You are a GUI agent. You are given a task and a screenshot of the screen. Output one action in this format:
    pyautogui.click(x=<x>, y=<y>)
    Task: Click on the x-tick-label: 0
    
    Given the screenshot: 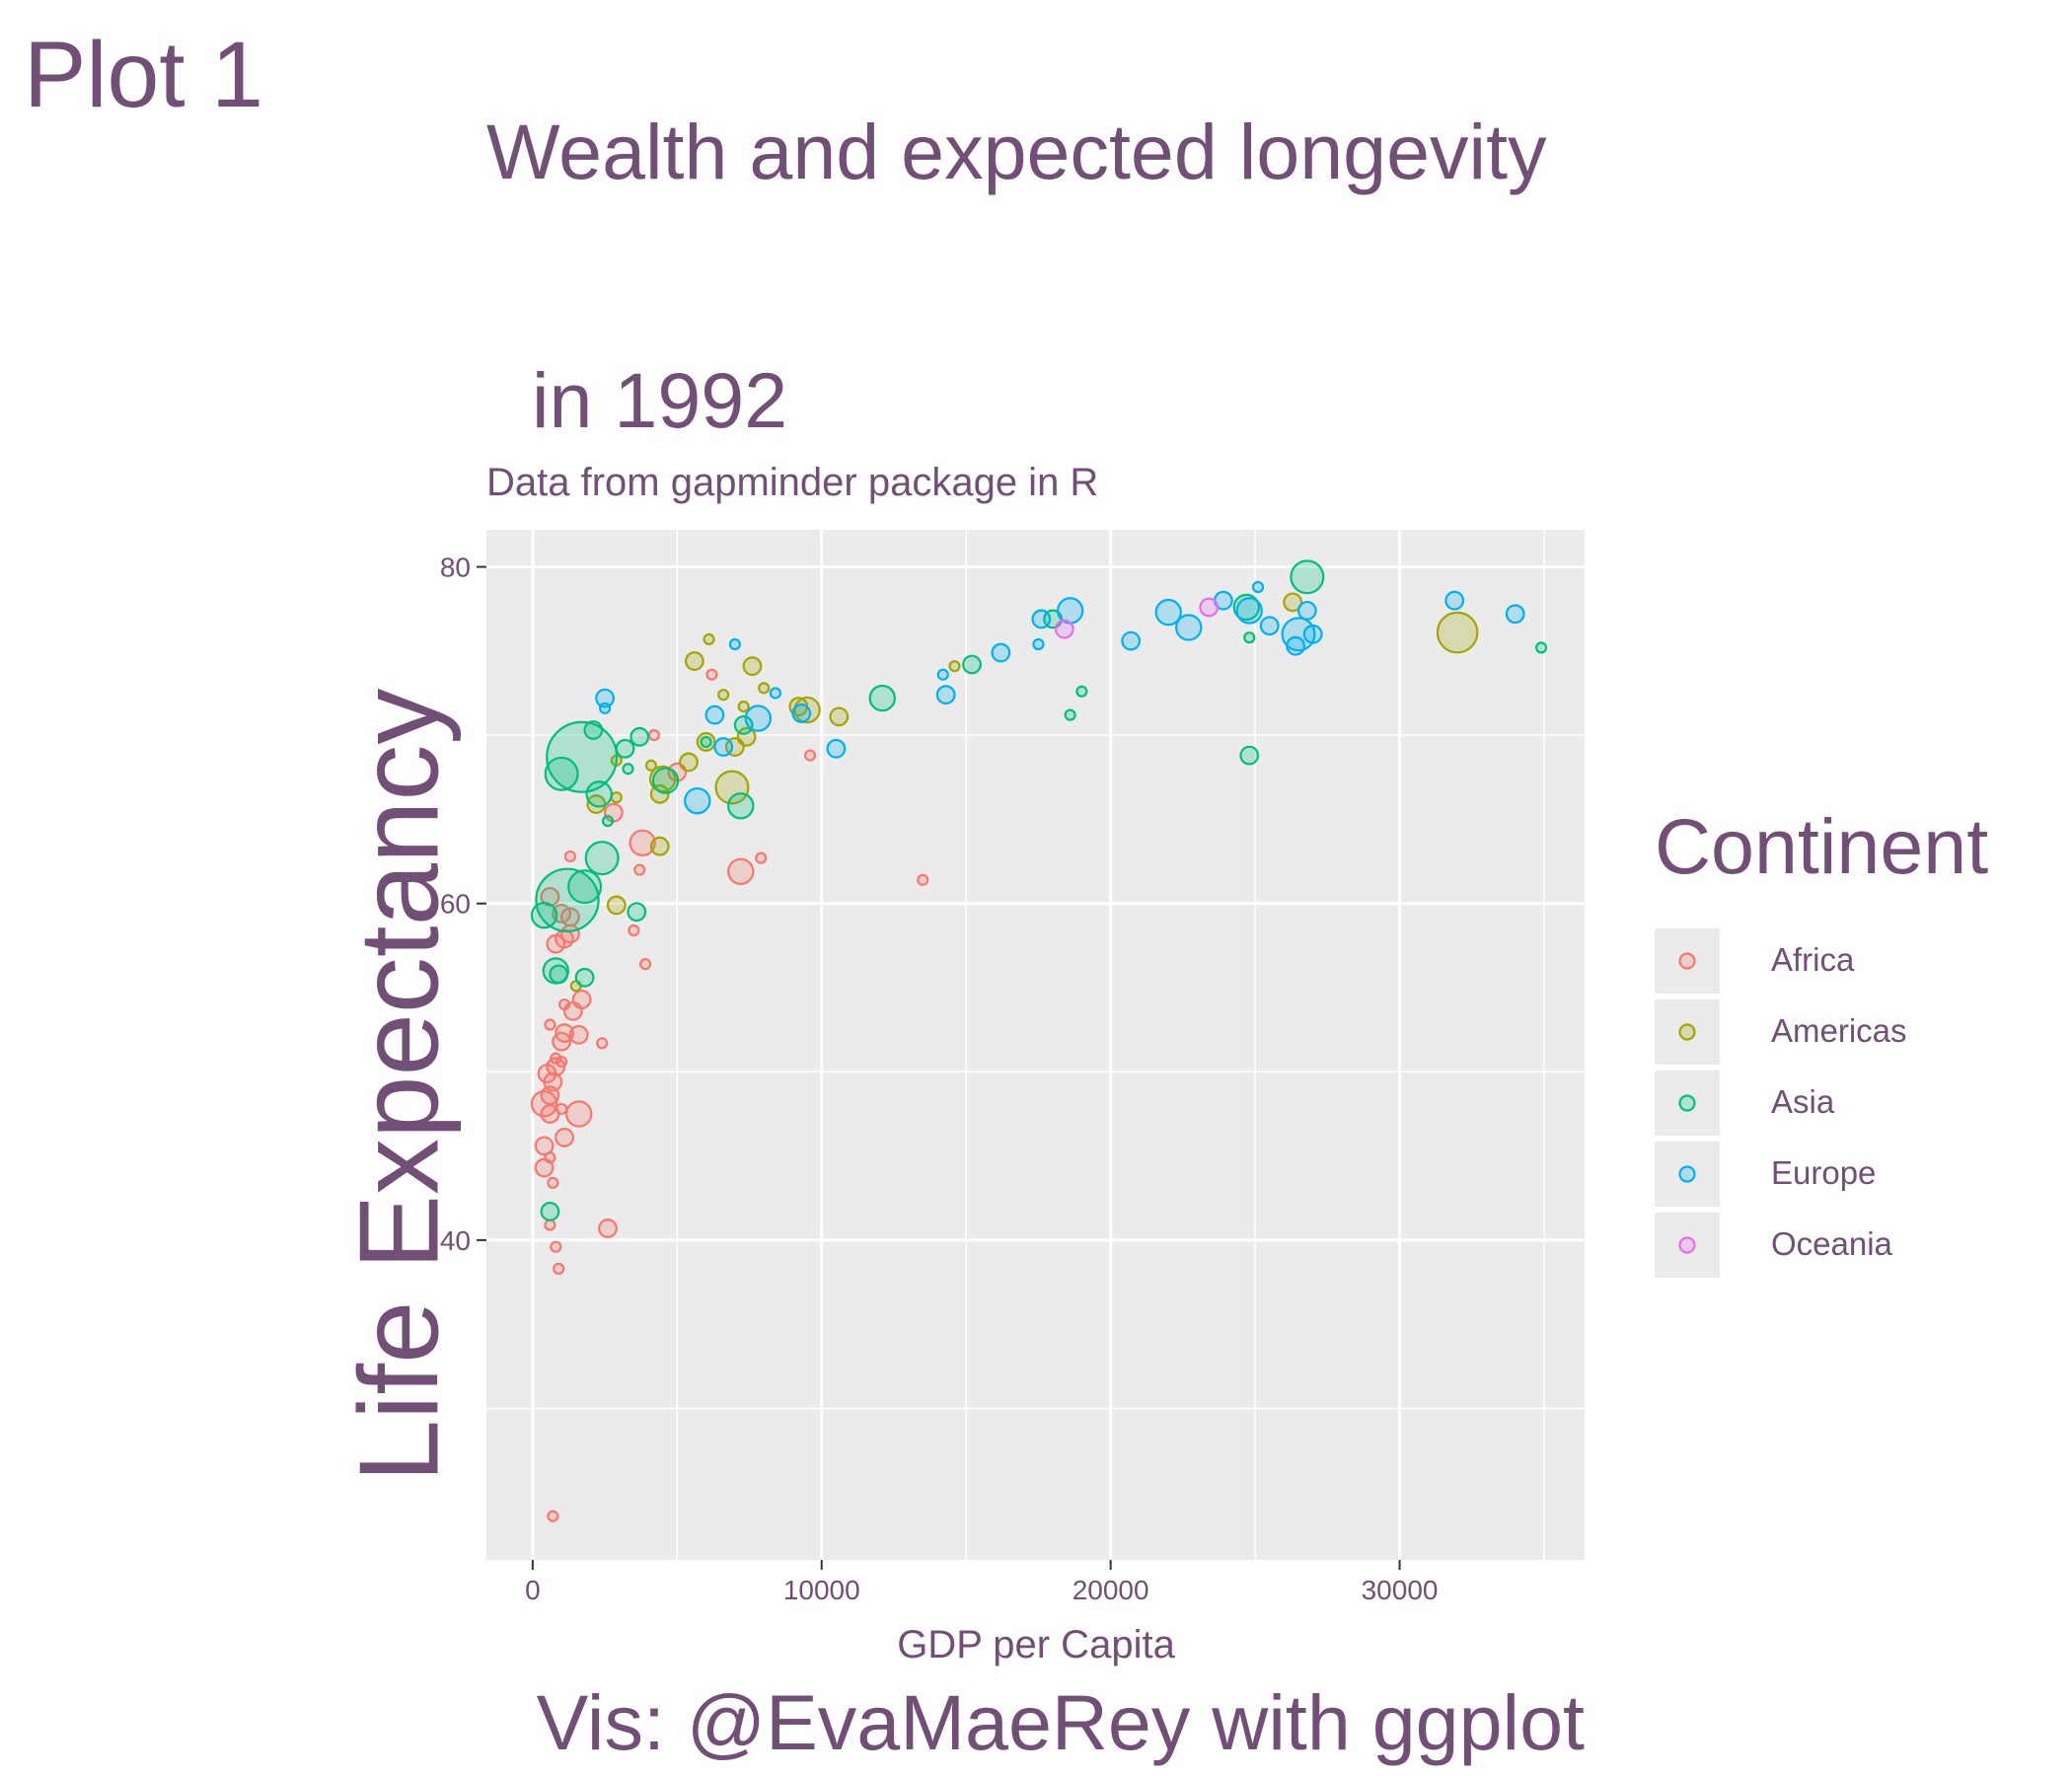 What is the action you would take?
    pyautogui.click(x=533, y=1590)
    